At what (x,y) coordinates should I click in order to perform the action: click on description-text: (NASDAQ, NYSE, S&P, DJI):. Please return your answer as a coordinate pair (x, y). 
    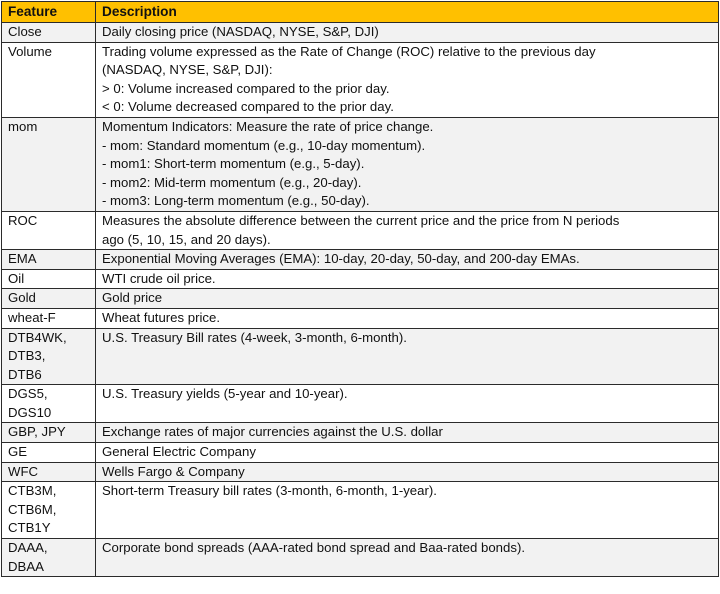
    Looking at the image, I should click on (187, 70).